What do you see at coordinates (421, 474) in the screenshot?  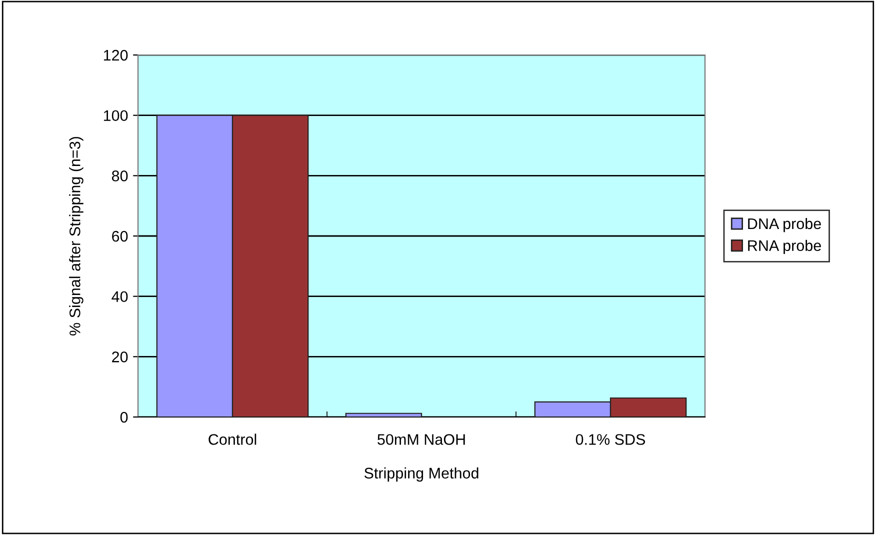 I see `x-axis-title: Stripping Method` at bounding box center [421, 474].